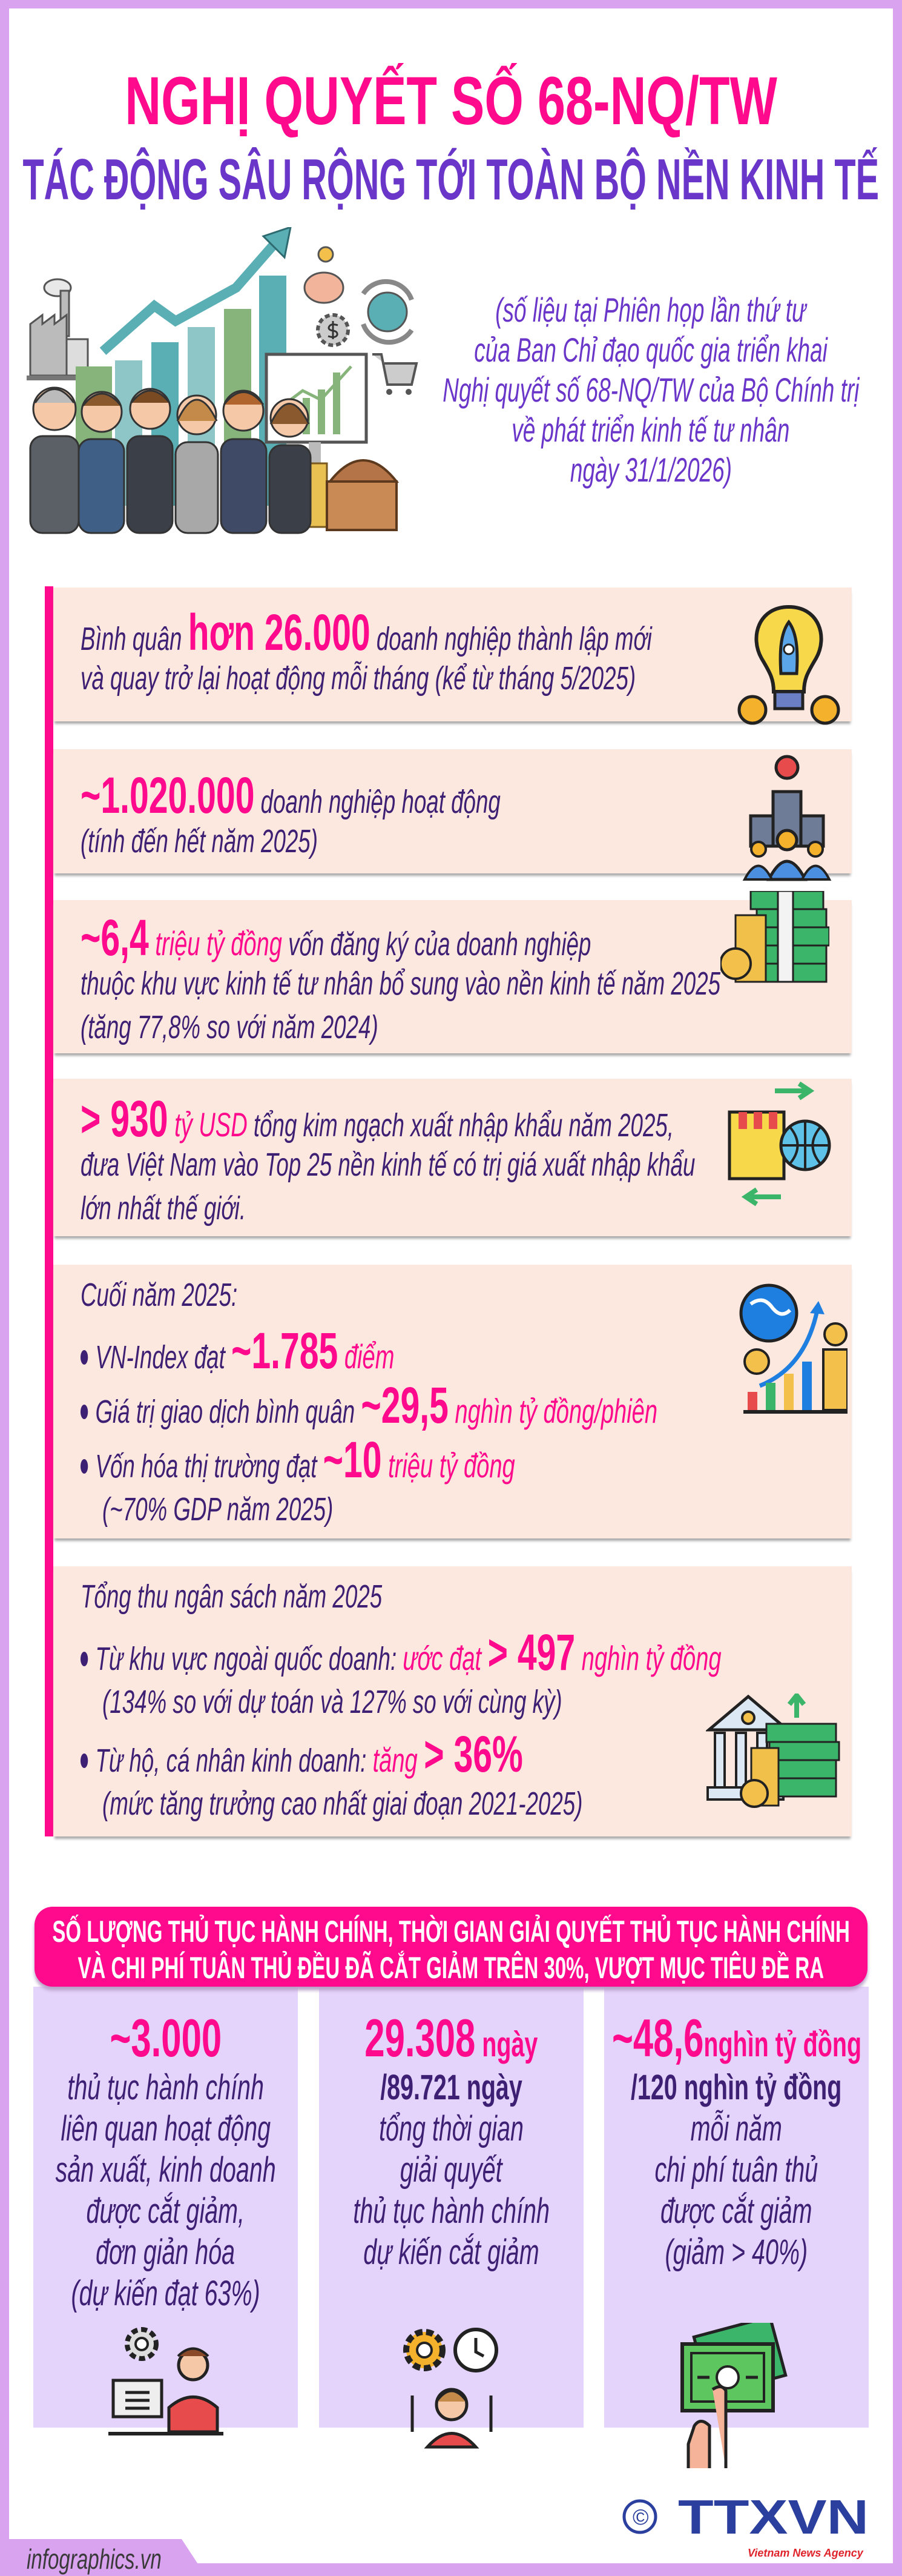  I want to click on column-line: được cắt giảm,, so click(165, 2212).